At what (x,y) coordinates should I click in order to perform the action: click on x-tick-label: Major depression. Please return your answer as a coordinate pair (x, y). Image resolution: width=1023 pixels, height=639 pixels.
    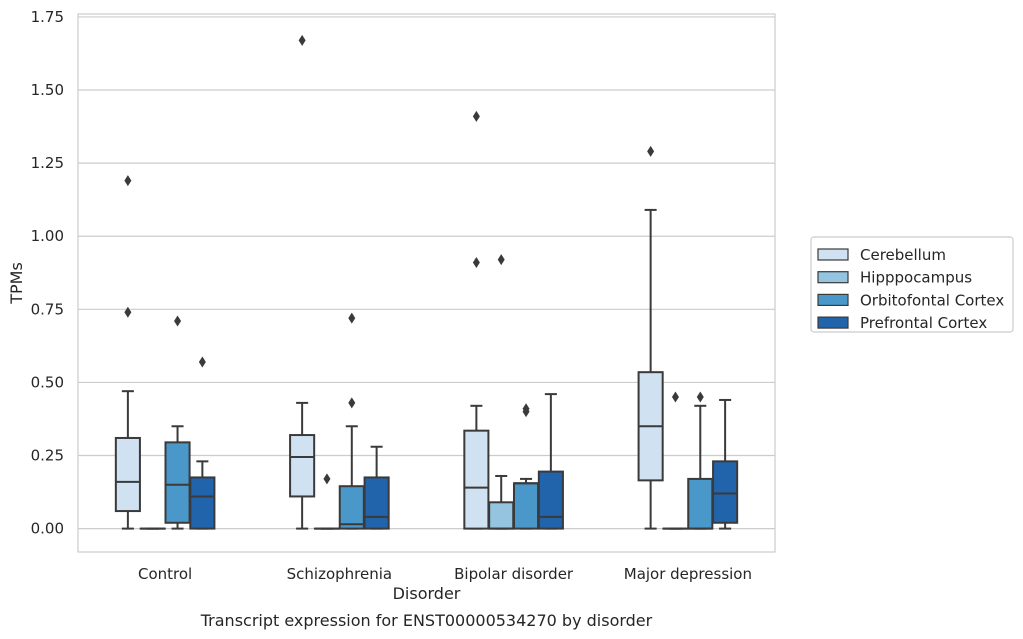
    Looking at the image, I should click on (688, 574).